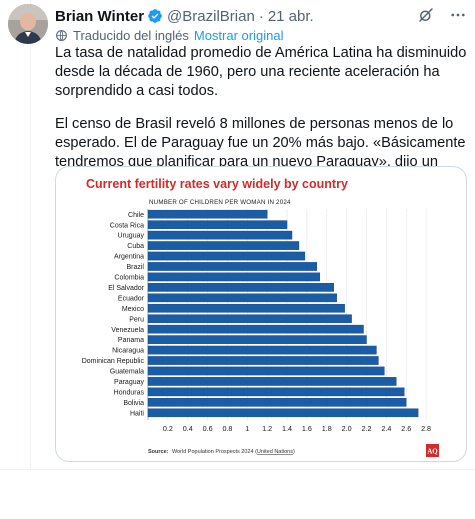 The width and height of the screenshot is (475, 519). What do you see at coordinates (136, 319) in the screenshot?
I see `category-label: Peru` at bounding box center [136, 319].